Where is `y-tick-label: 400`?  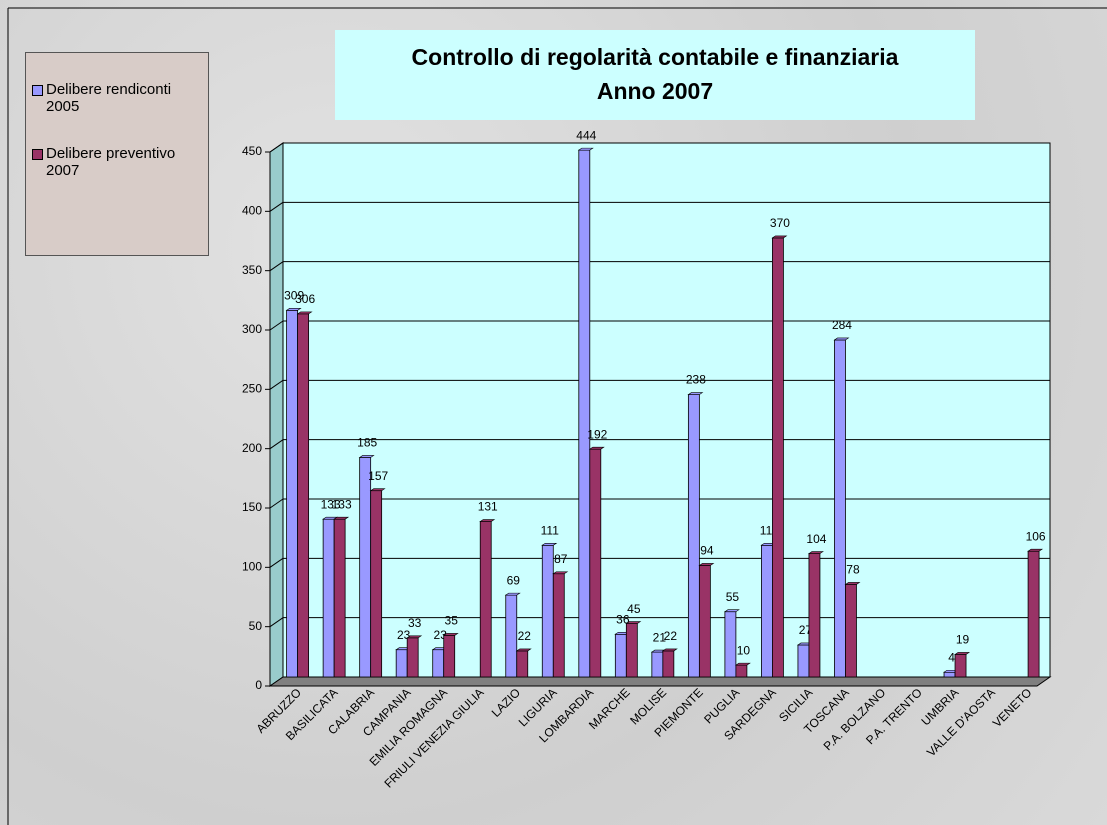
y-tick-label: 400 is located at coordinates (252, 211).